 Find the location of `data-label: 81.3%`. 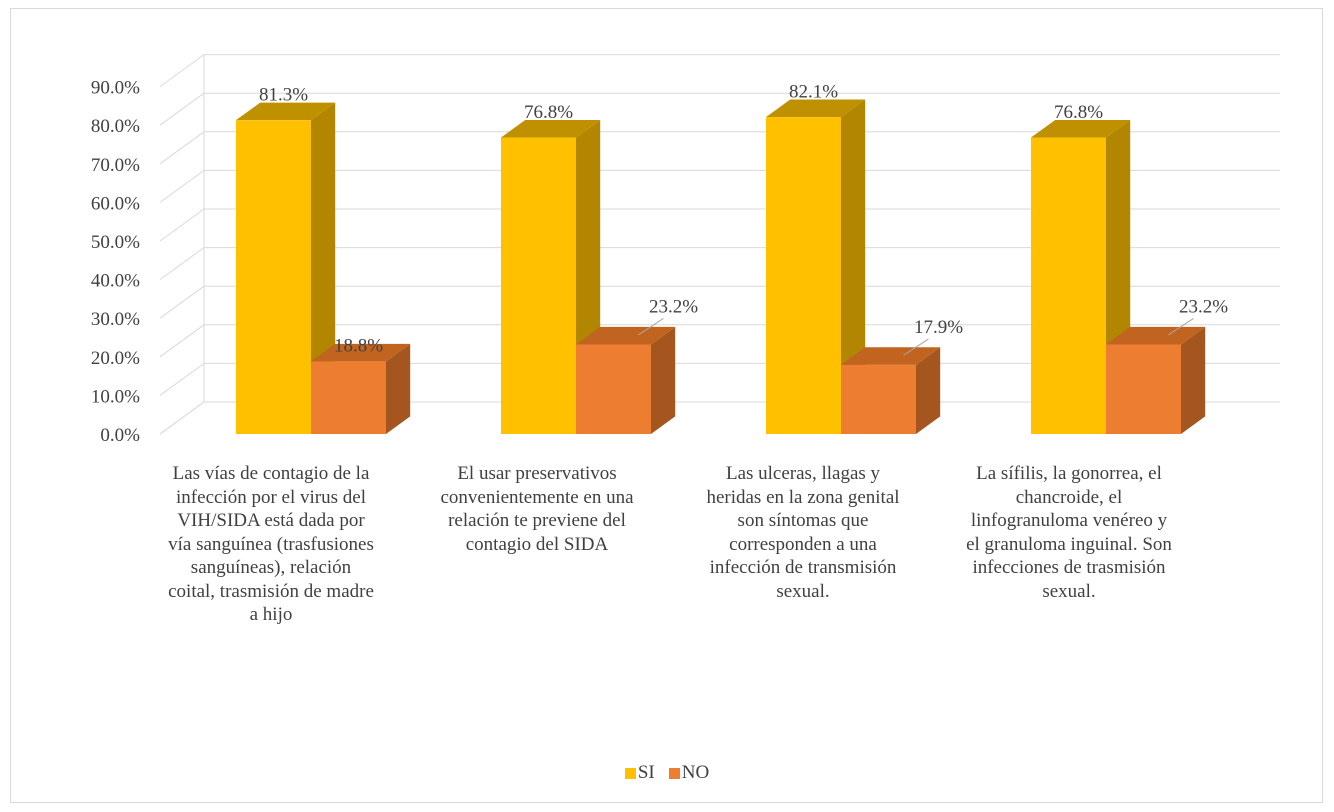

data-label: 81.3% is located at coordinates (283, 95).